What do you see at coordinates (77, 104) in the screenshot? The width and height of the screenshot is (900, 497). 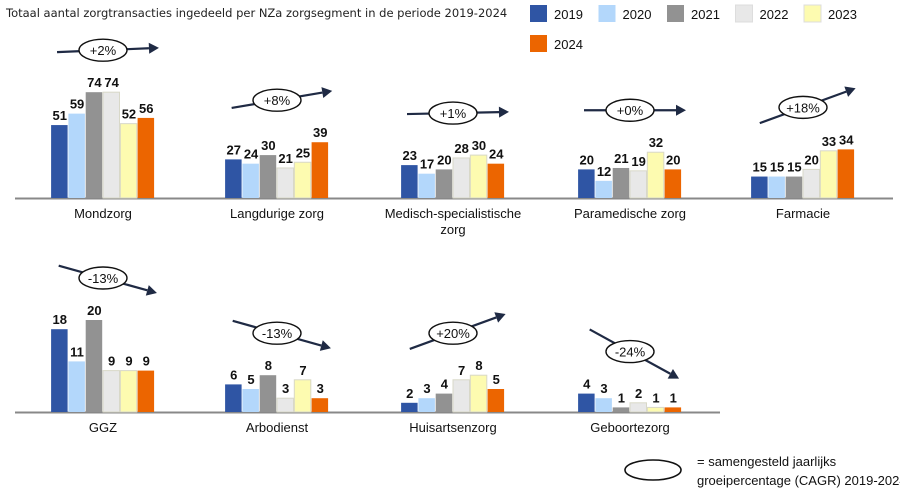 I see `data-label: 59` at bounding box center [77, 104].